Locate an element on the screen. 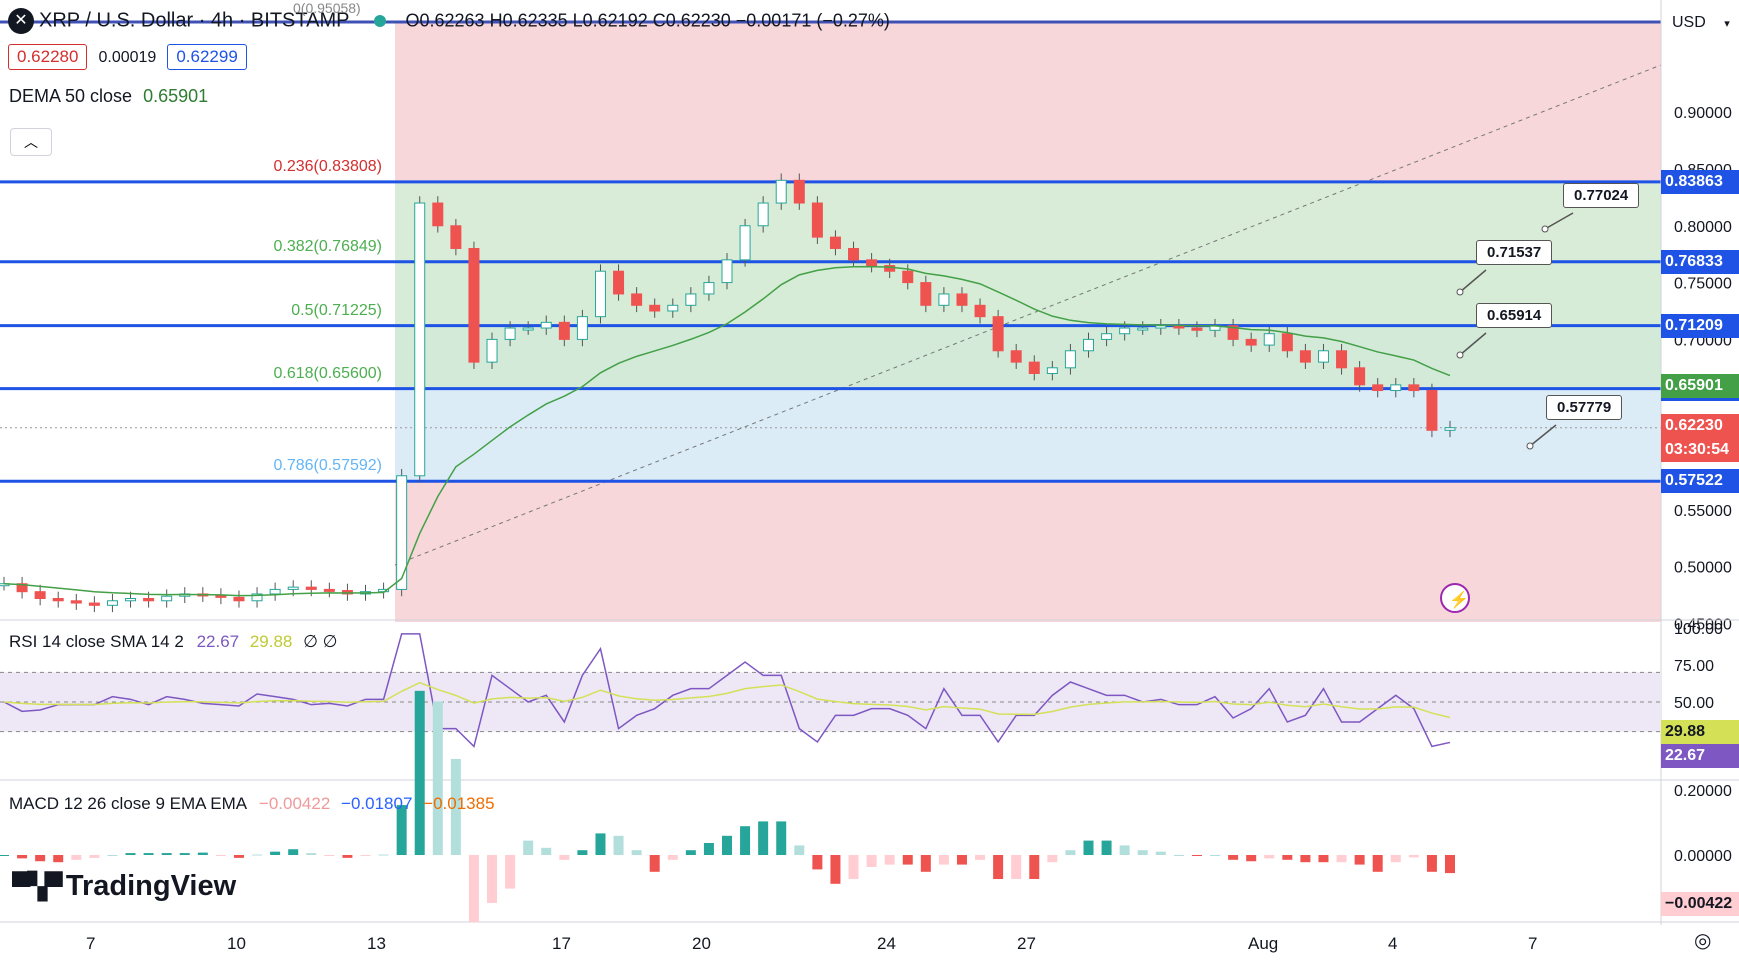 The image size is (1739, 961). fib-level-label: 0.5(0.71225) is located at coordinates (336, 310).